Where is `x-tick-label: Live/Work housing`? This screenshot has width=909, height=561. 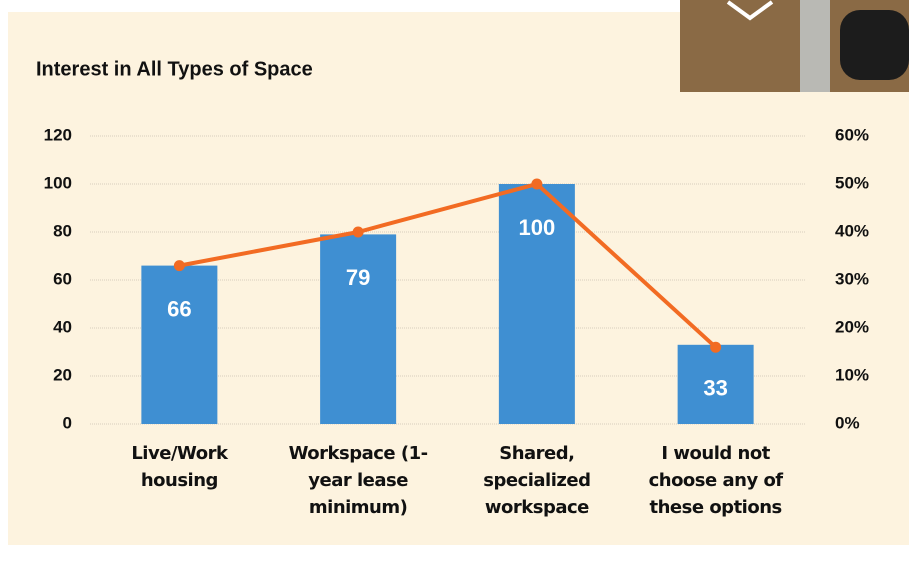
x-tick-label: Live/Work housing is located at coordinates (179, 467).